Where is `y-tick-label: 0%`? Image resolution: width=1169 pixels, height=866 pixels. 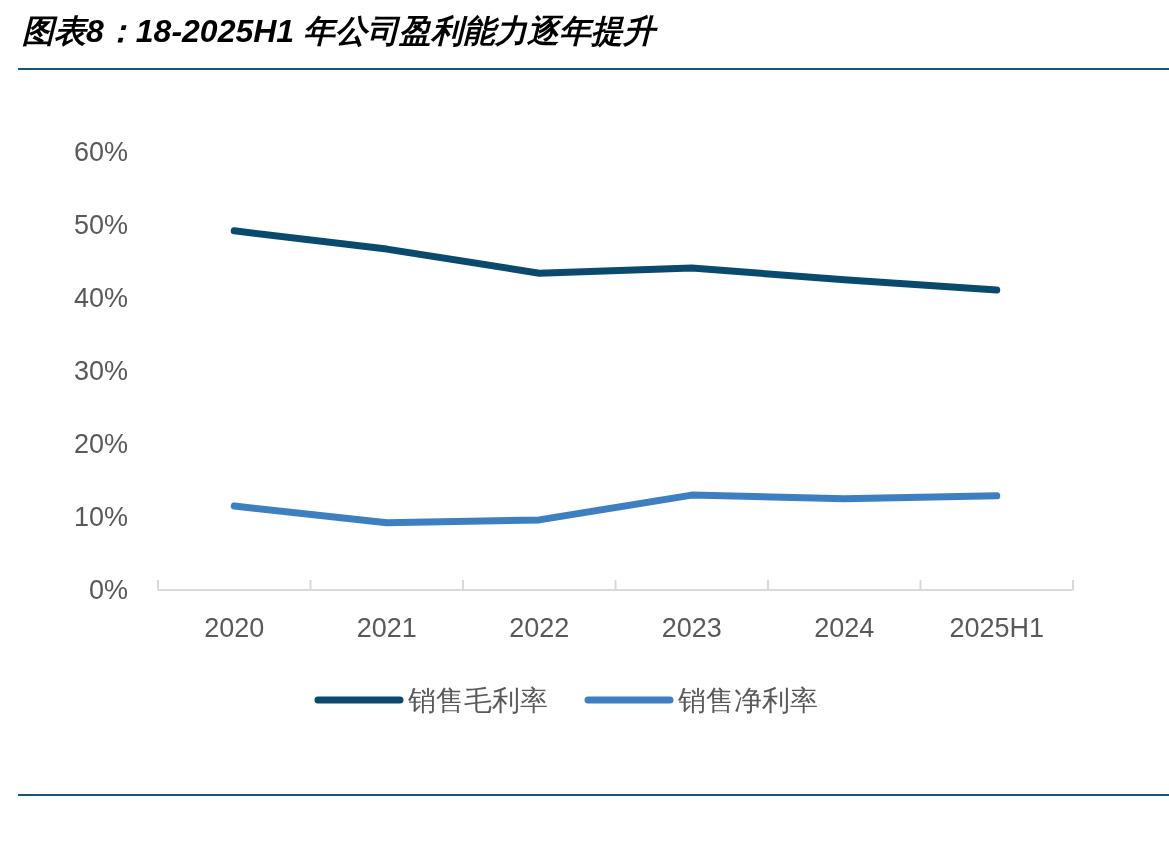
y-tick-label: 0% is located at coordinates (108, 590).